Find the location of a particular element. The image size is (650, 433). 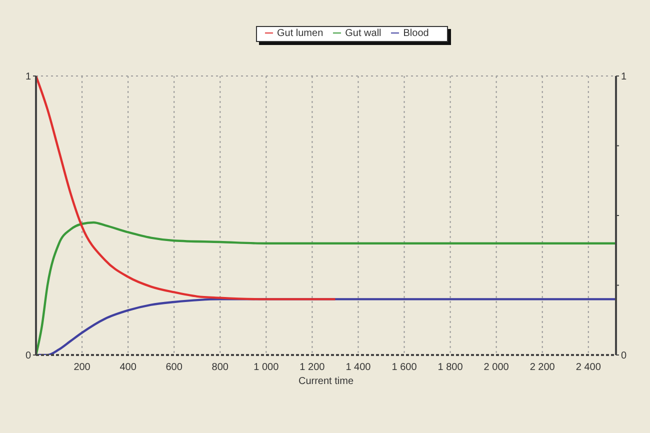

x-axis-title: Current time is located at coordinates (326, 382).